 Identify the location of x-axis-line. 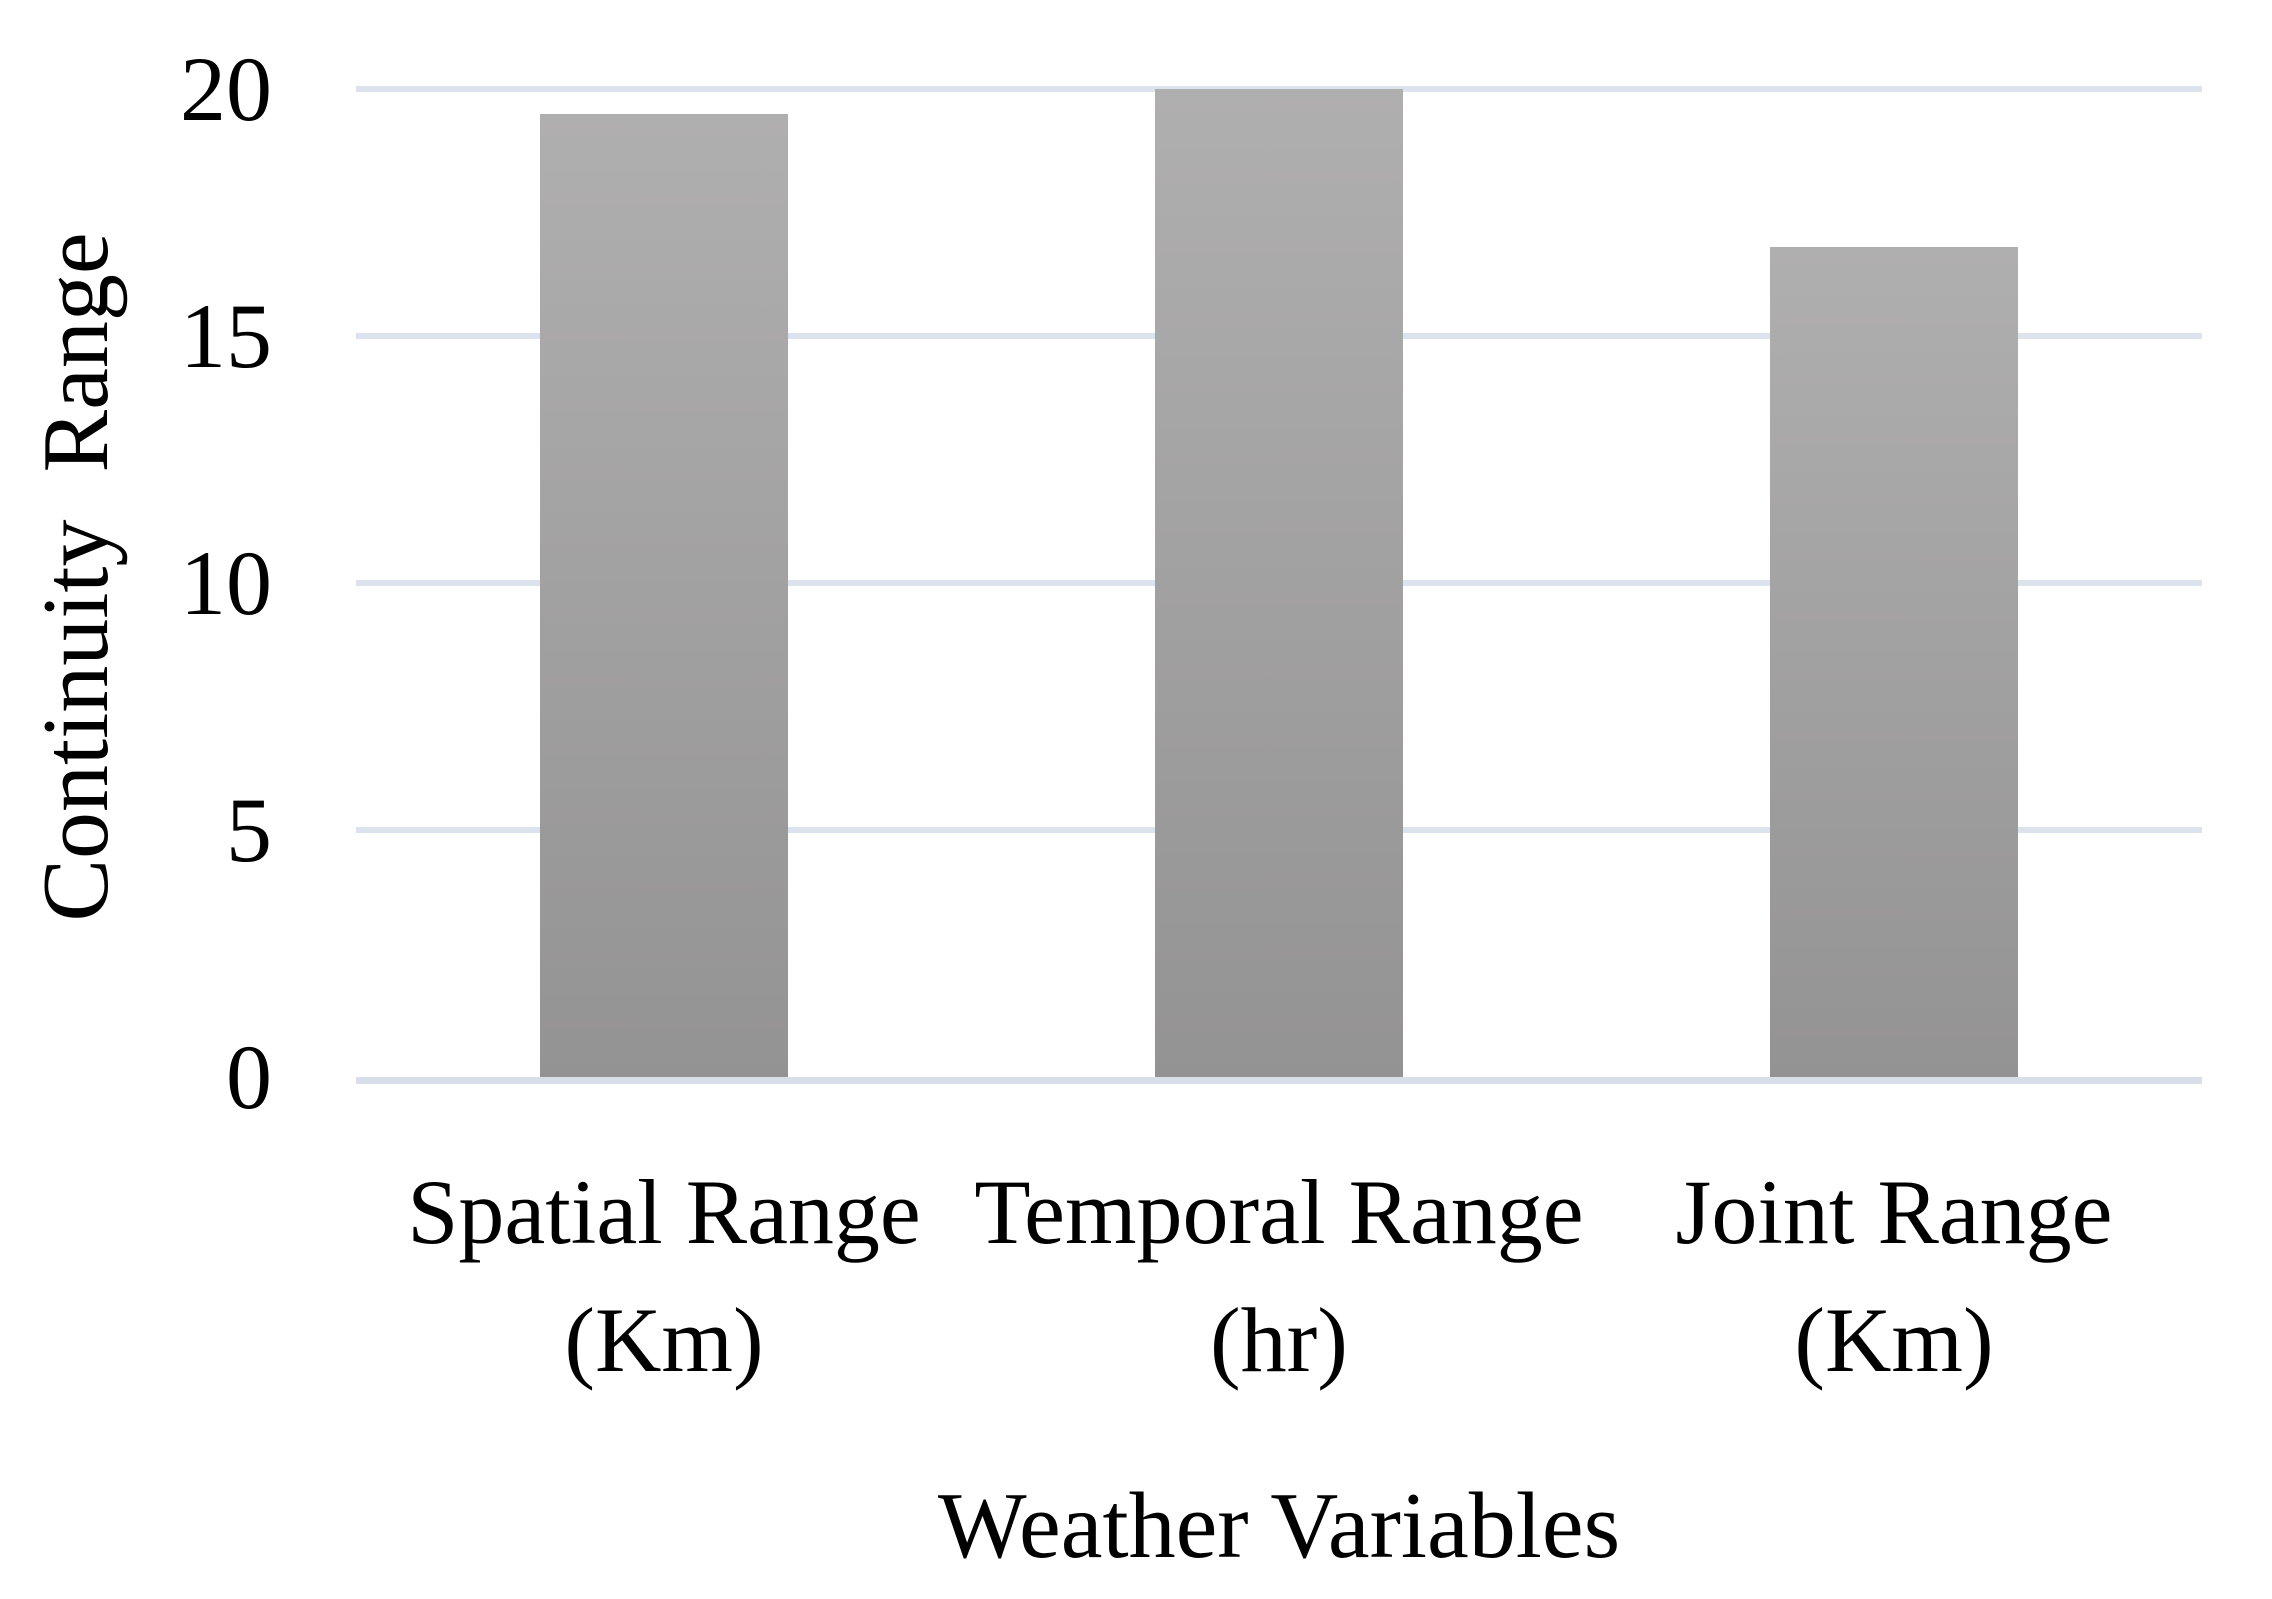
(1279, 1080).